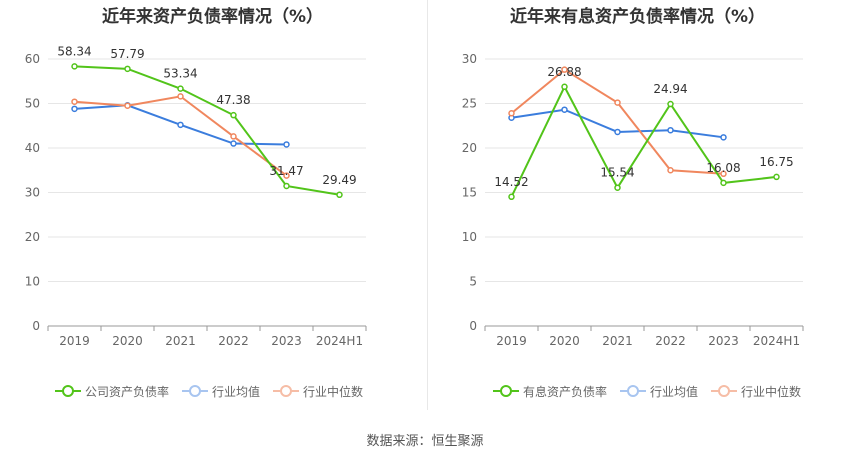  What do you see at coordinates (286, 171) in the screenshot?
I see `data-label: 31.47` at bounding box center [286, 171].